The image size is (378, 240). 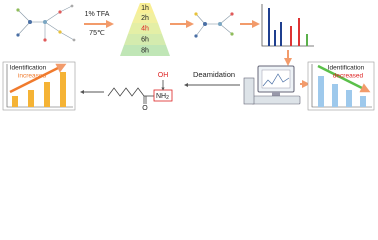 I want to click on time-label: 1h, so click(x=145, y=8).